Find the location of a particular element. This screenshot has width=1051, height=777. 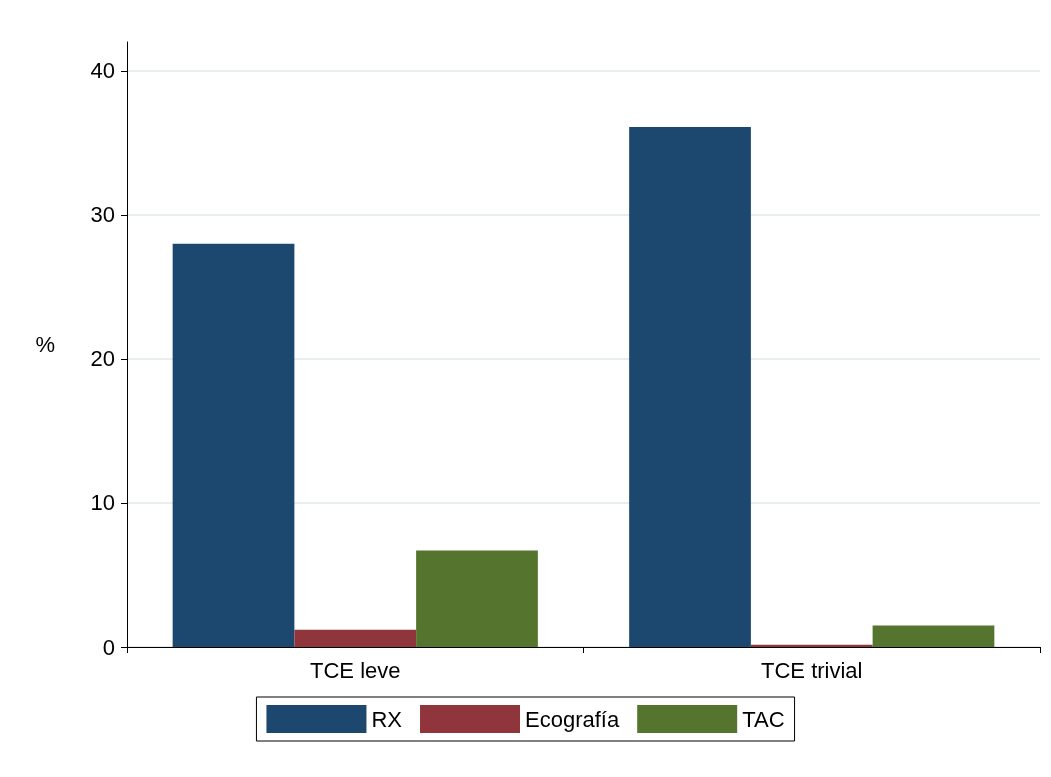

y-tick-label: 40 is located at coordinates (102, 71).